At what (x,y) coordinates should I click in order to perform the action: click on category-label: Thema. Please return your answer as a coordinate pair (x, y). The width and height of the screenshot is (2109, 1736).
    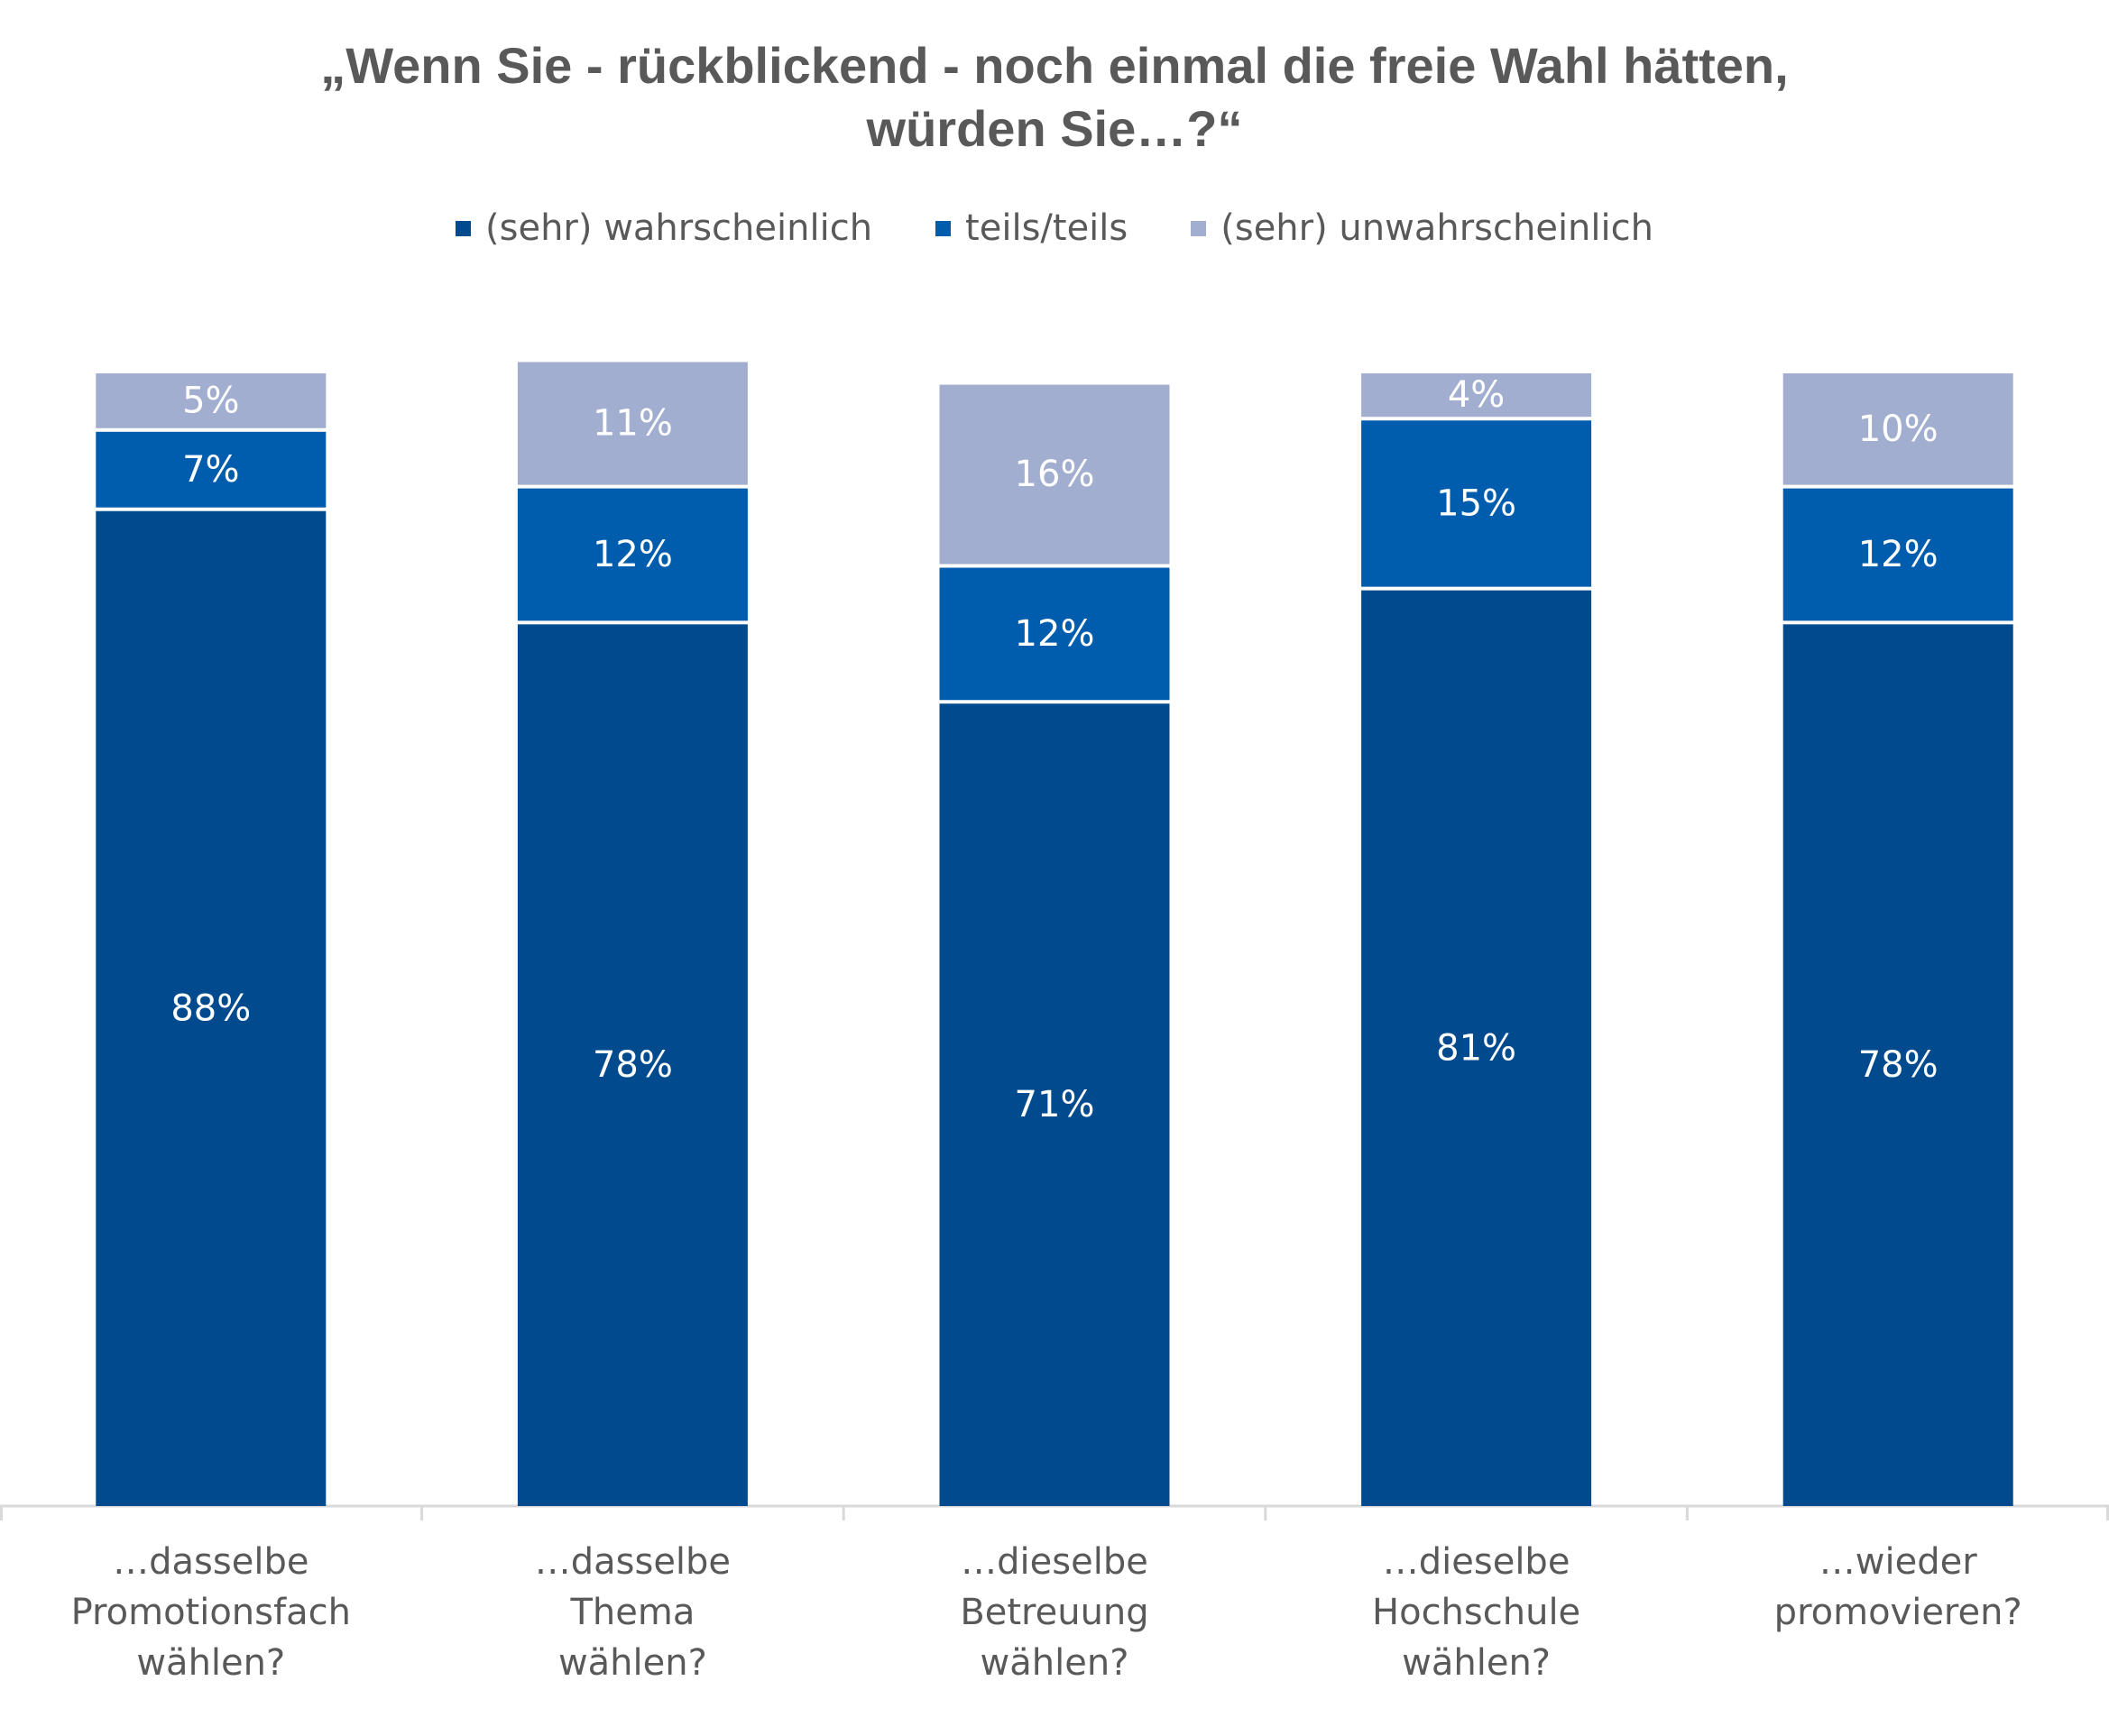
    Looking at the image, I should click on (632, 1612).